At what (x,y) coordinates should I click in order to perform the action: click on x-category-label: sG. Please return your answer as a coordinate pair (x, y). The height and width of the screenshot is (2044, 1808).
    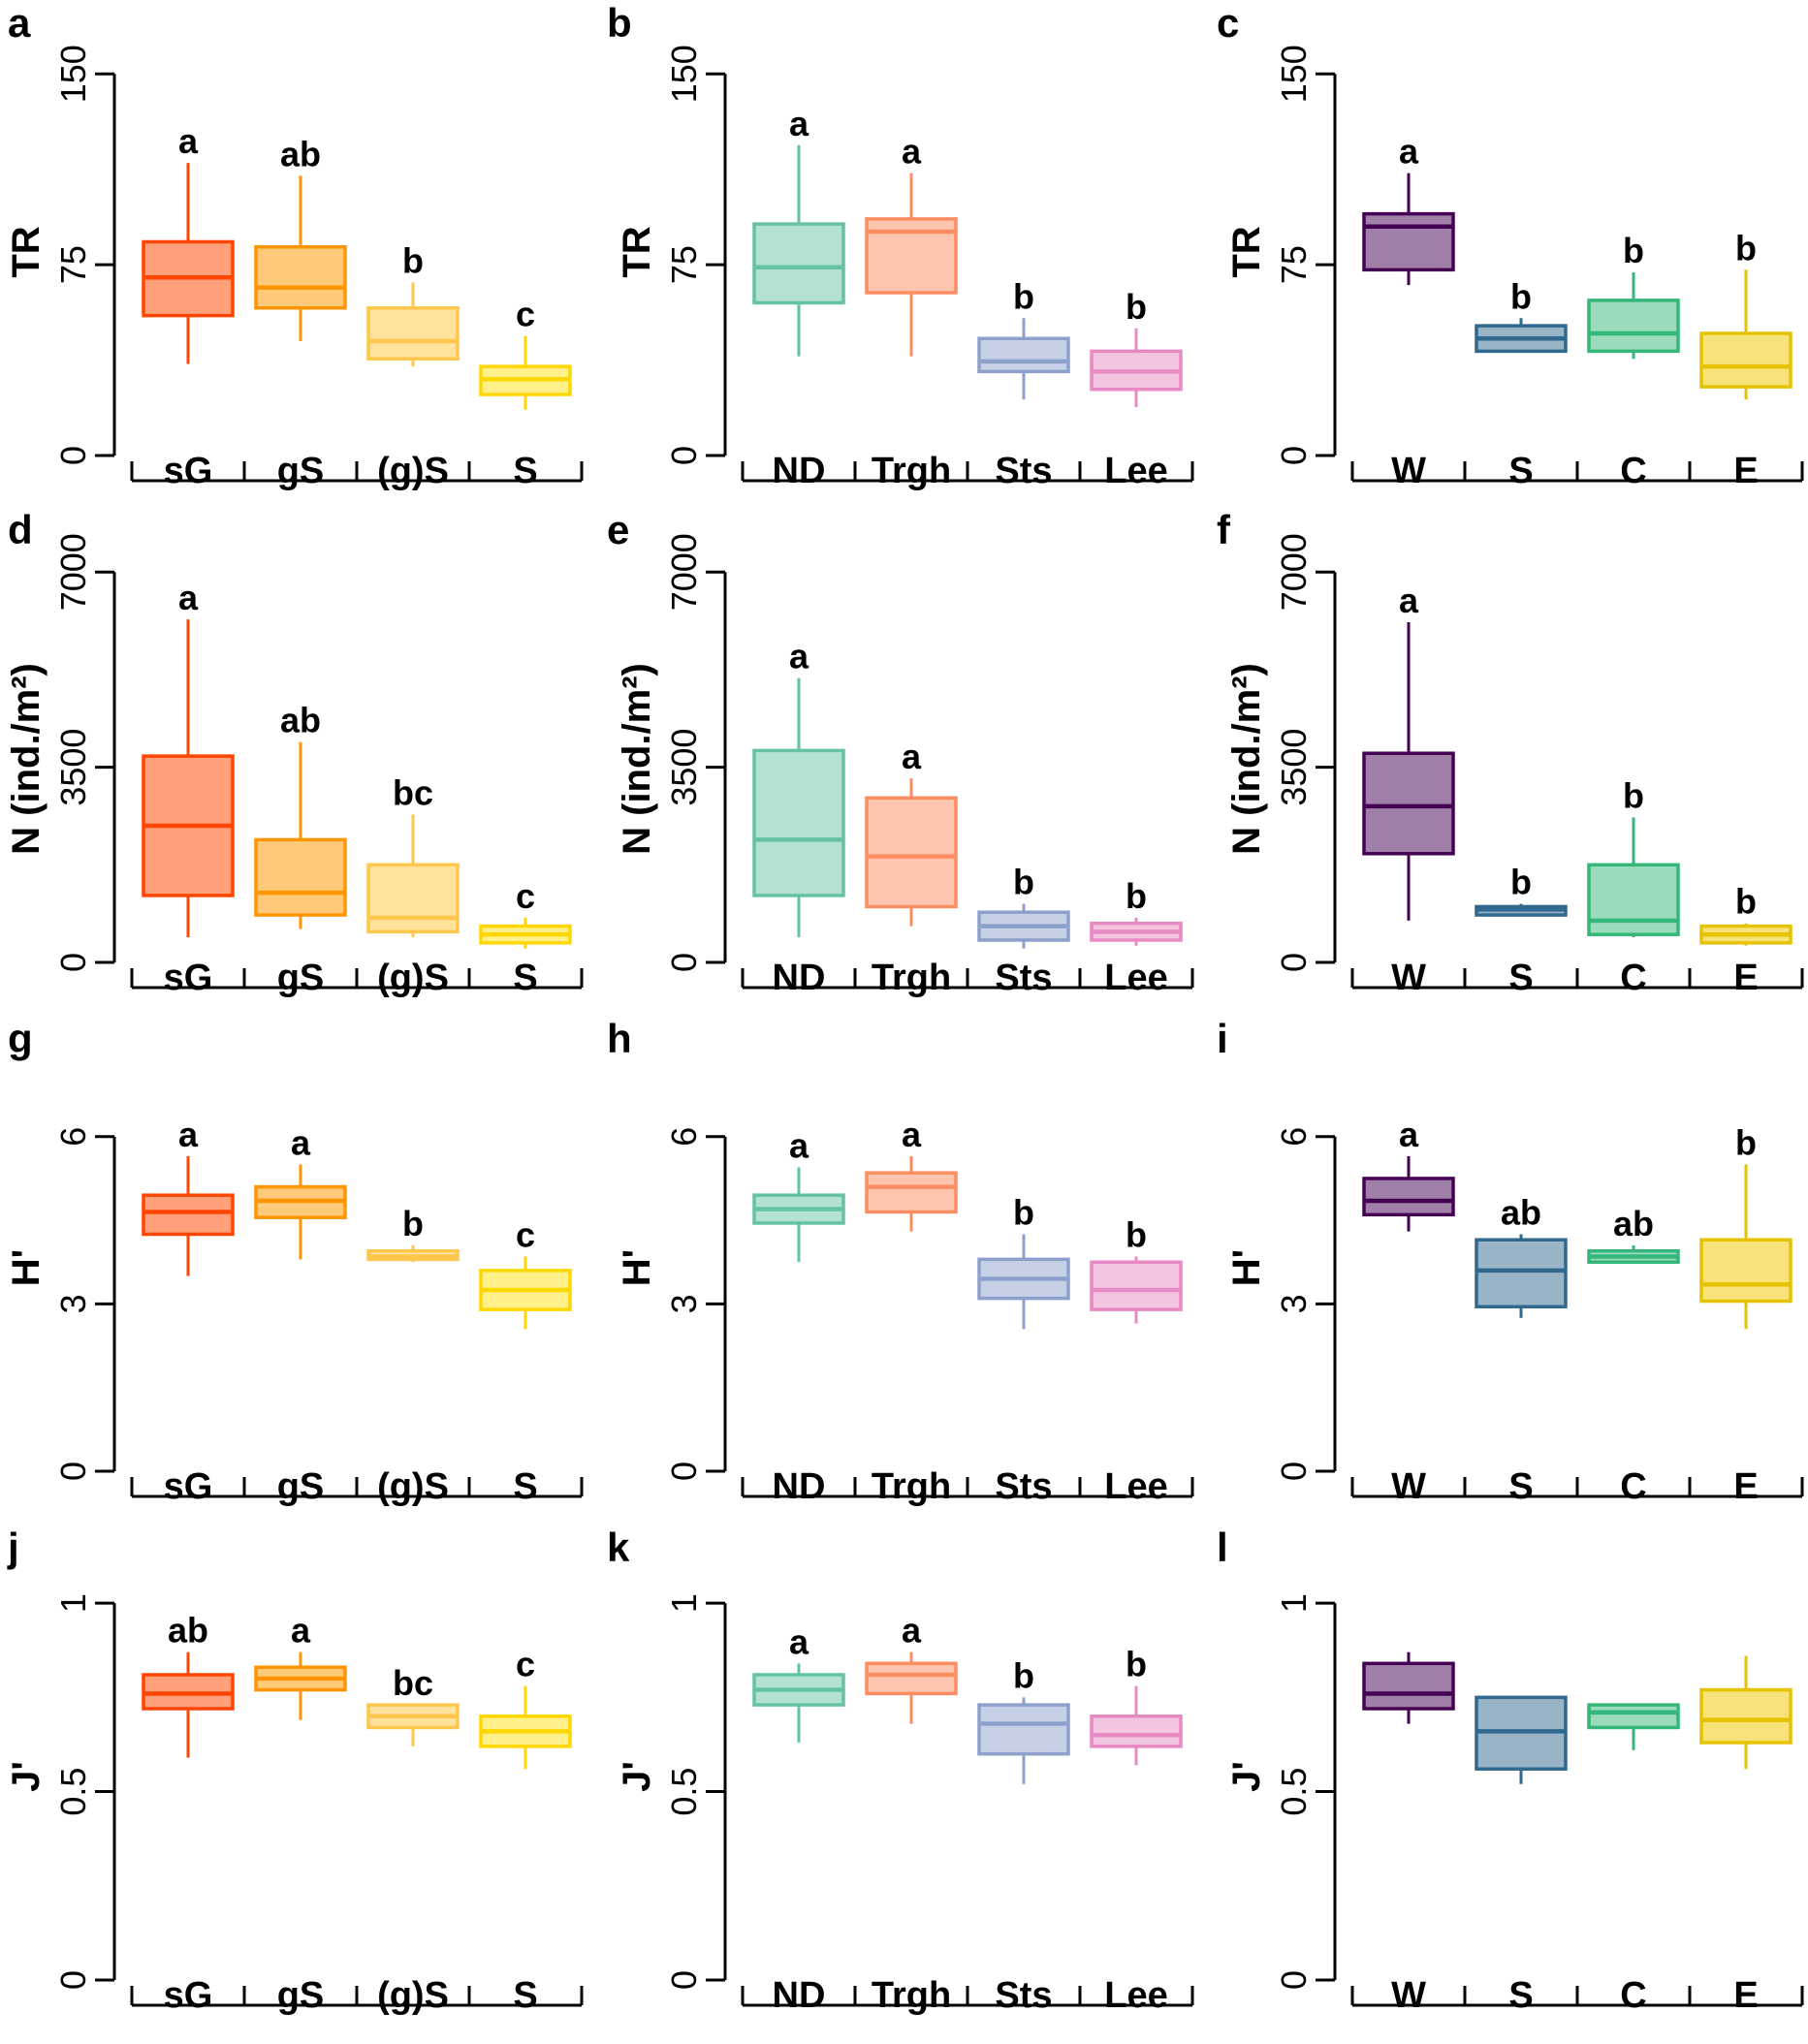
    Looking at the image, I should click on (188, 1486).